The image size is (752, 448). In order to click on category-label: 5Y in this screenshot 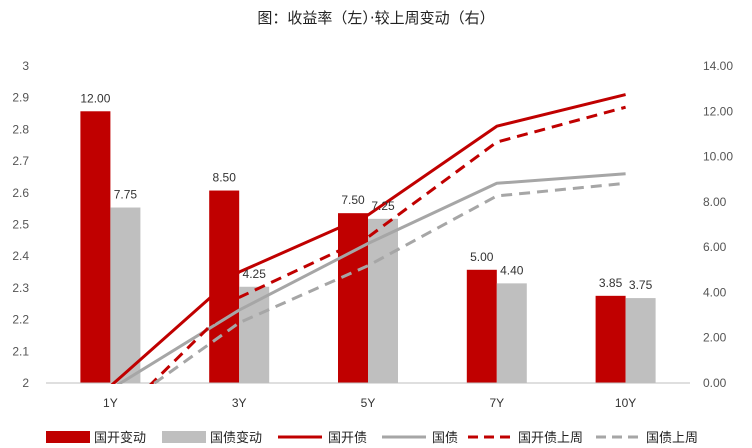, I will do `click(368, 403)`.